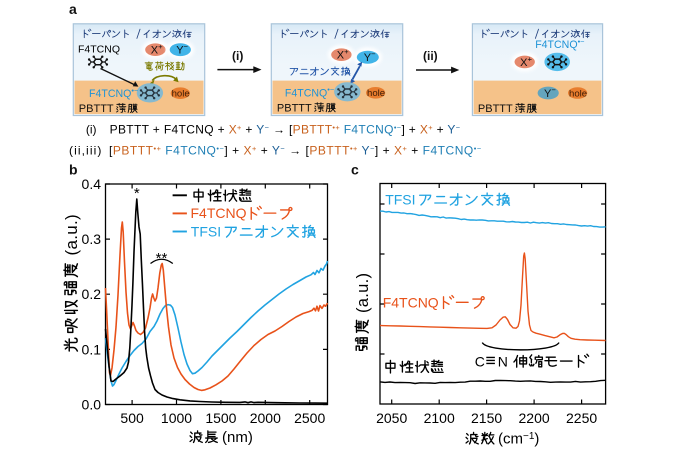 The image size is (675, 455). What do you see at coordinates (480, 361) in the screenshot?
I see `svg-text: C` at bounding box center [480, 361].